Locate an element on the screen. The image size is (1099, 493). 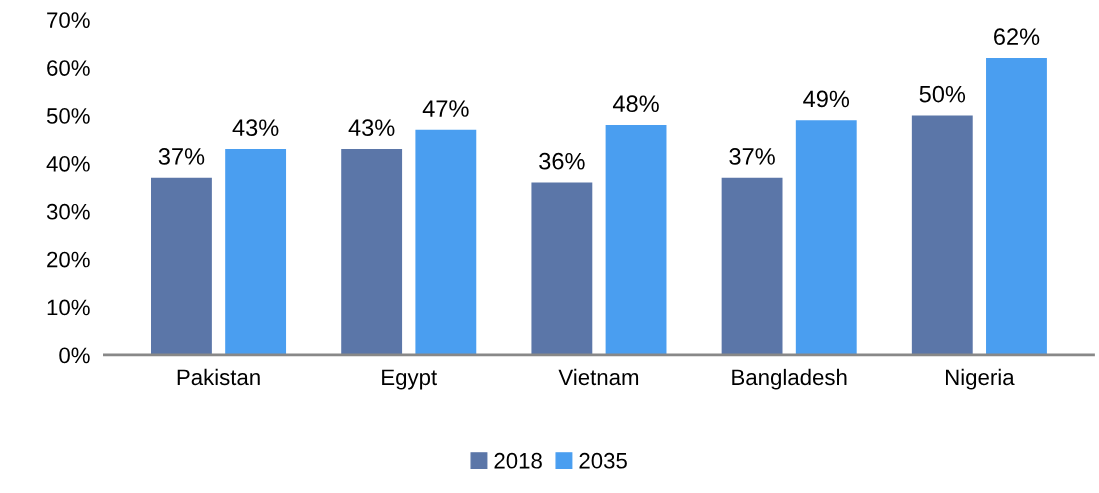
data-label: 48% is located at coordinates (635, 104).